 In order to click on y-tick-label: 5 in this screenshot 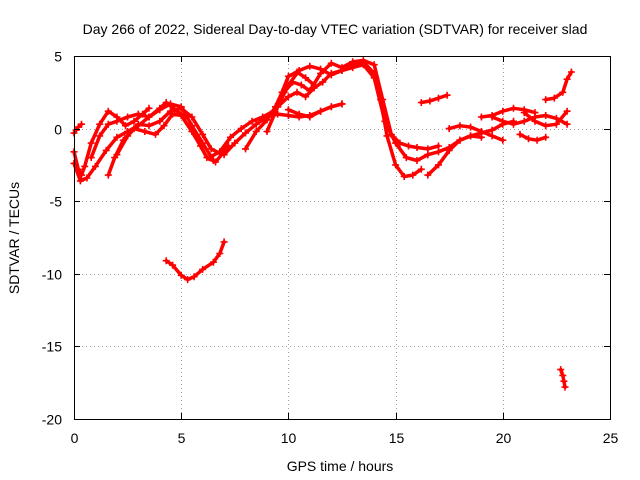, I will do `click(58, 57)`.